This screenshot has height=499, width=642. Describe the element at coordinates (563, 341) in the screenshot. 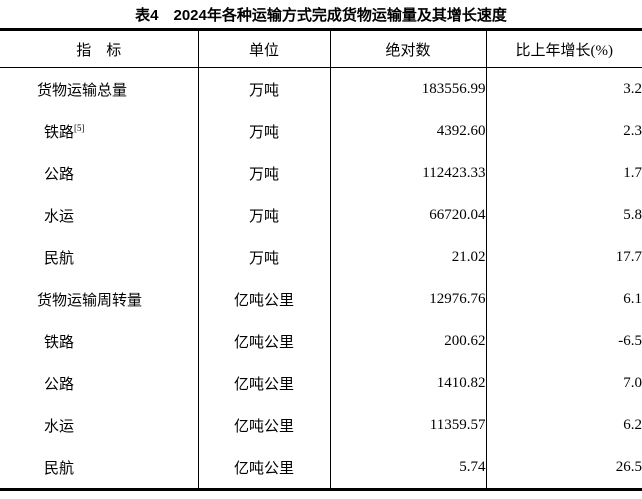

I see `growth-value-cell: -6.5` at that location.